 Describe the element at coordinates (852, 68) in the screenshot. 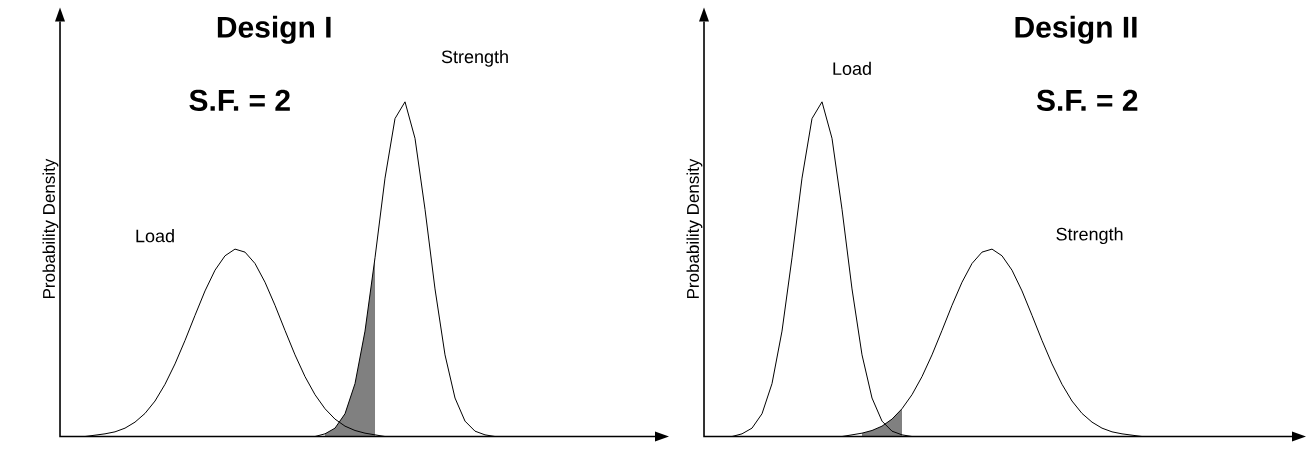

I see `series-label: Load` at that location.